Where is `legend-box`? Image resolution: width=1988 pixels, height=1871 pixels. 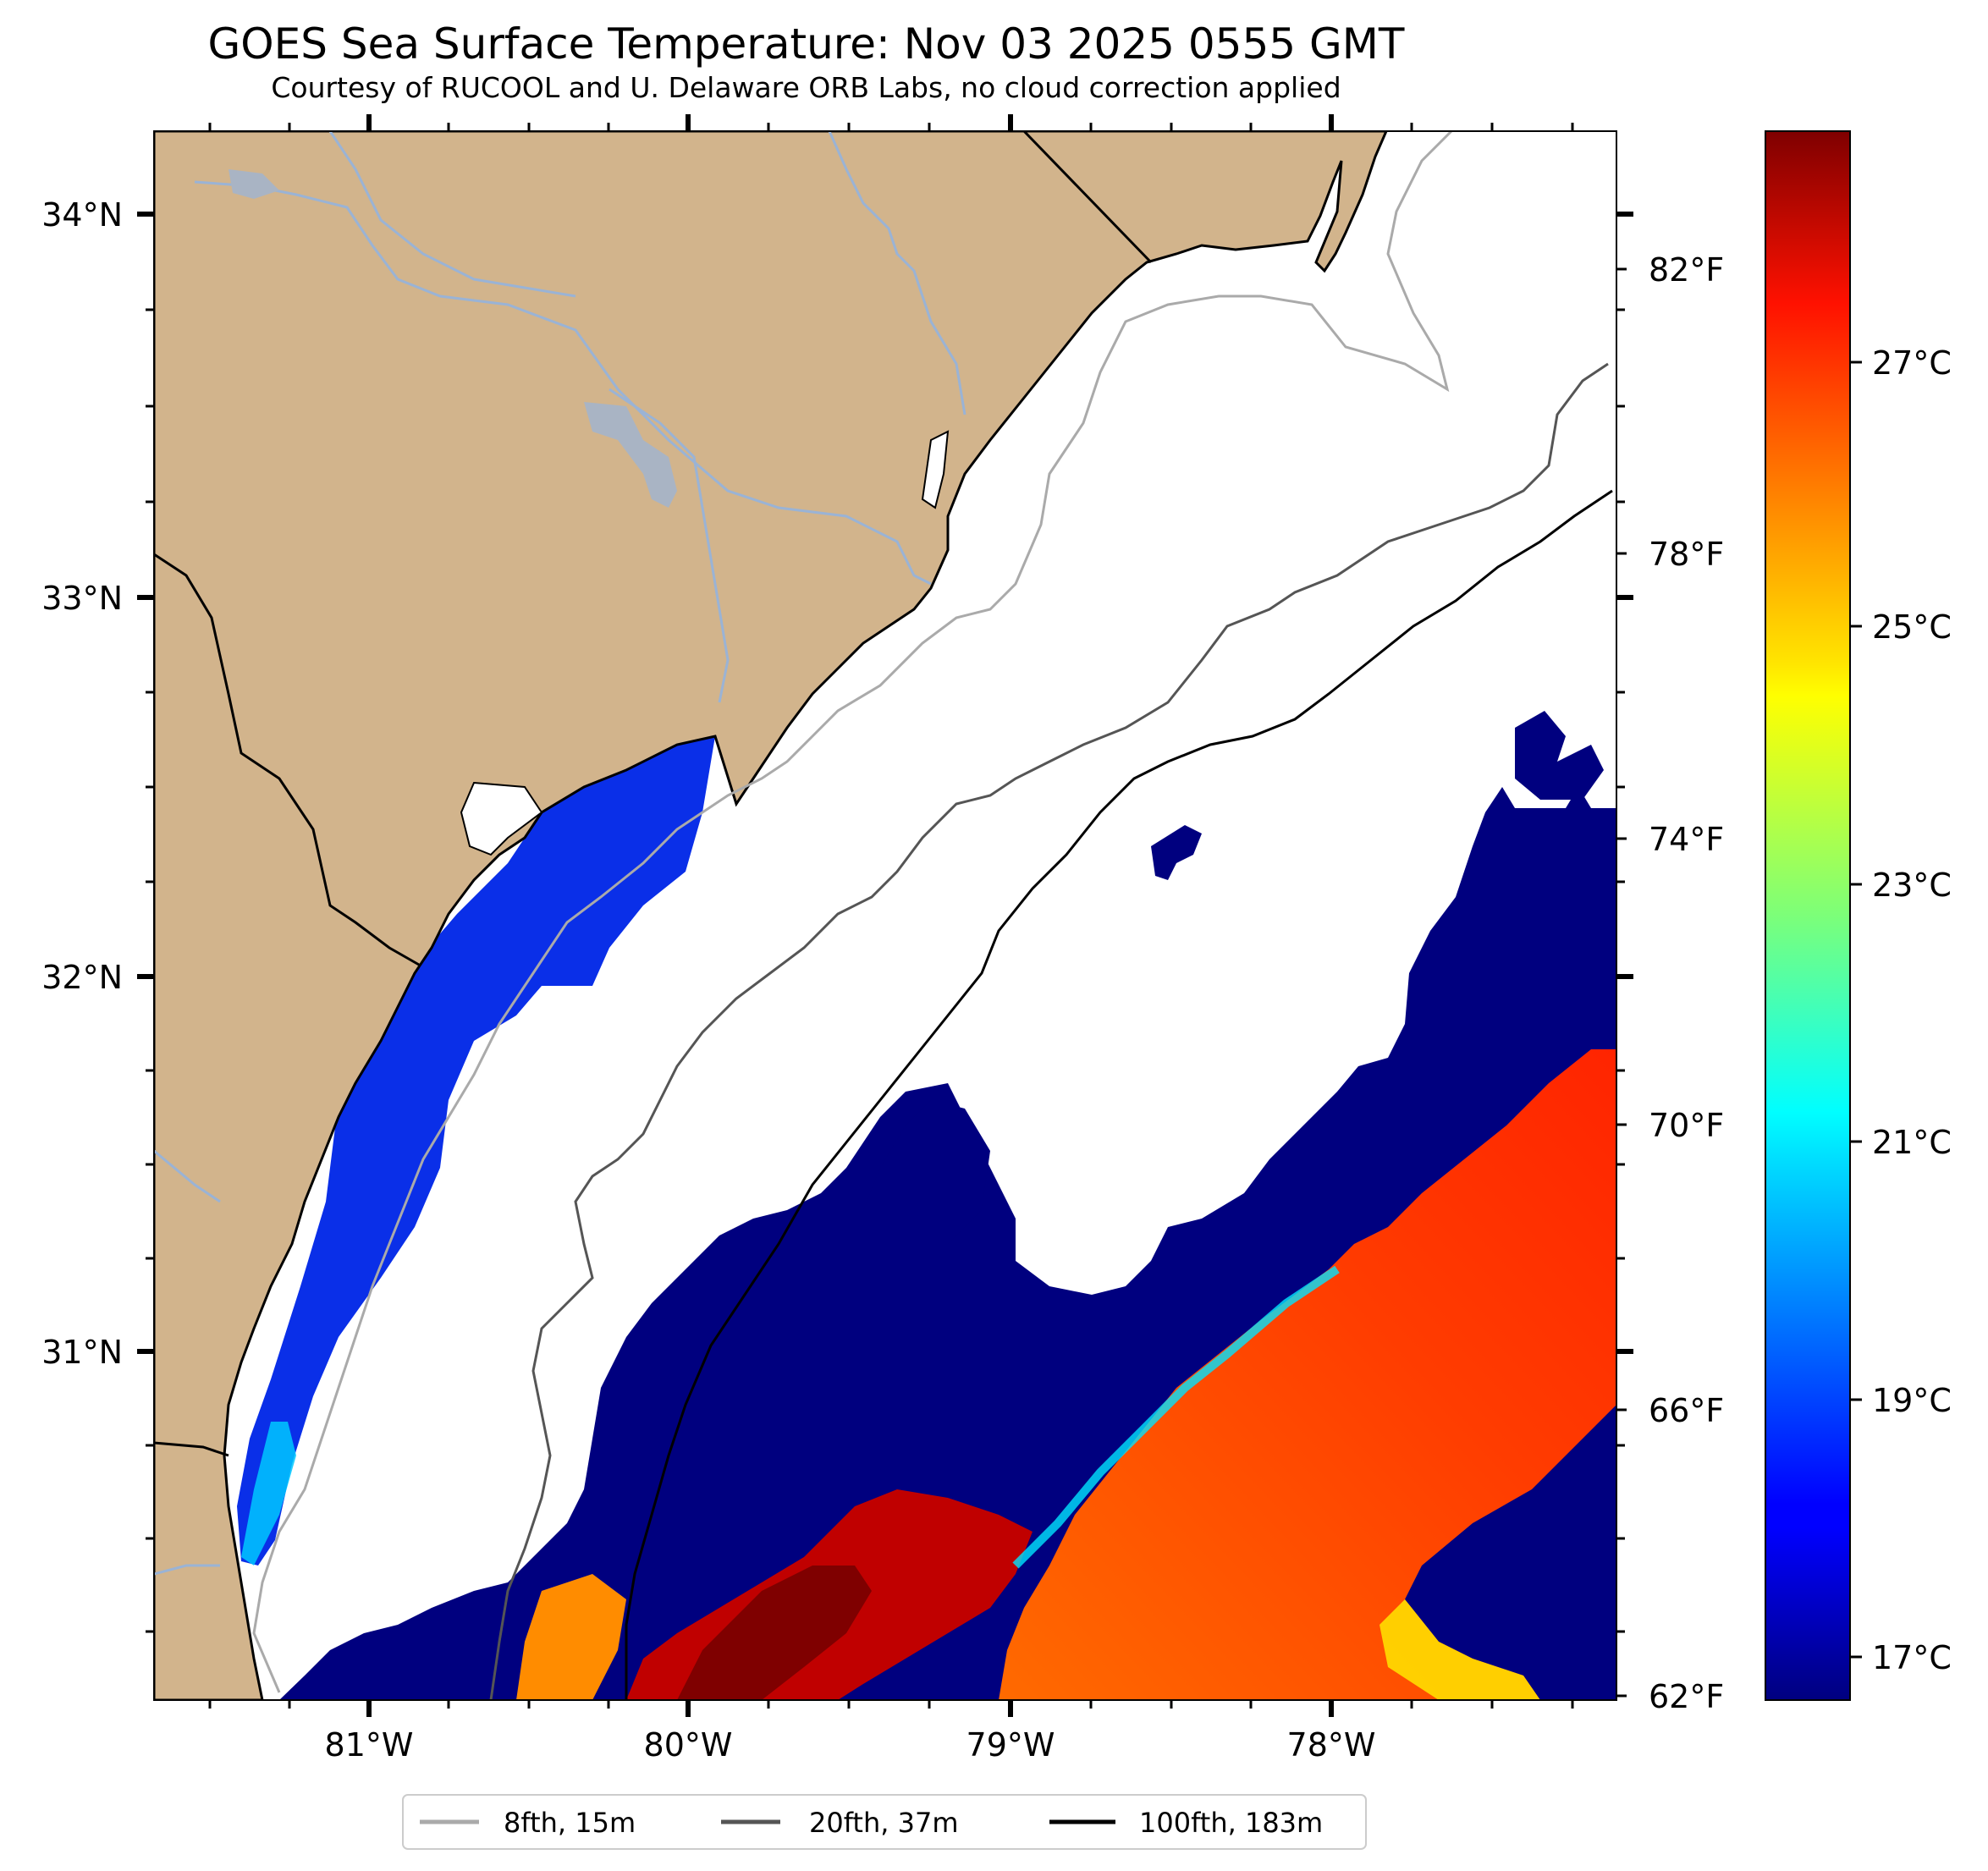
legend-box is located at coordinates (884, 1822).